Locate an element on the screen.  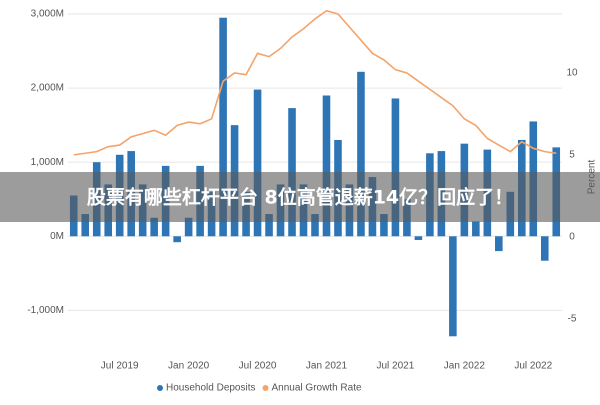
legend-label: Annual Growth Rate is located at coordinates (317, 388).